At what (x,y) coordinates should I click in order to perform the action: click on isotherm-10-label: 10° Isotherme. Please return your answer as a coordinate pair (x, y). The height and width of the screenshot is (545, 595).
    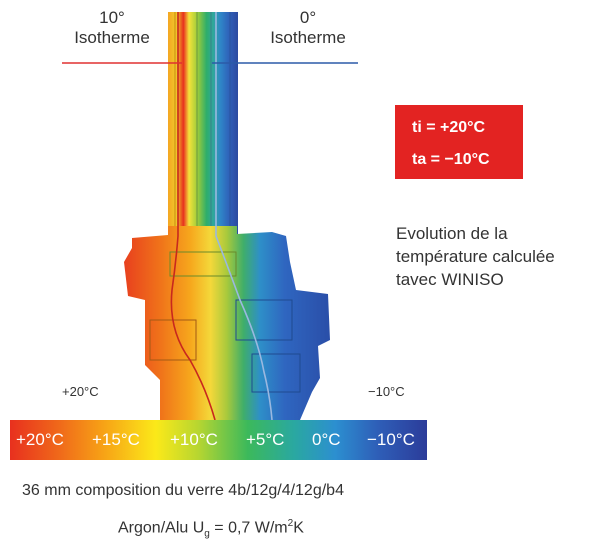
    Looking at the image, I should click on (112, 28).